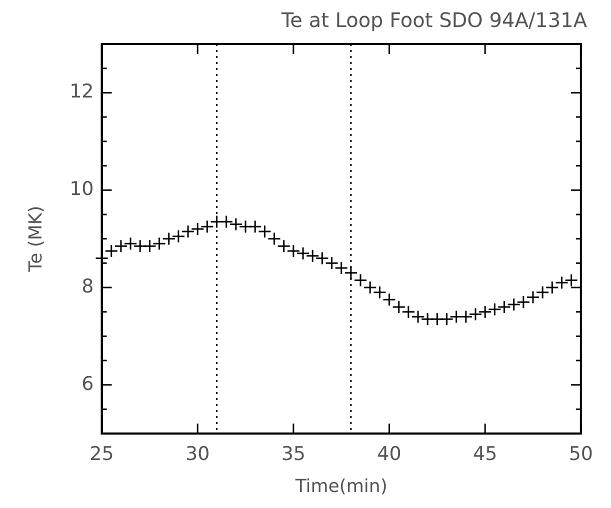 This screenshot has width=611, height=508. What do you see at coordinates (434, 20) in the screenshot?
I see `chart-title: Te at Loop Foot SDO 94A/131A` at bounding box center [434, 20].